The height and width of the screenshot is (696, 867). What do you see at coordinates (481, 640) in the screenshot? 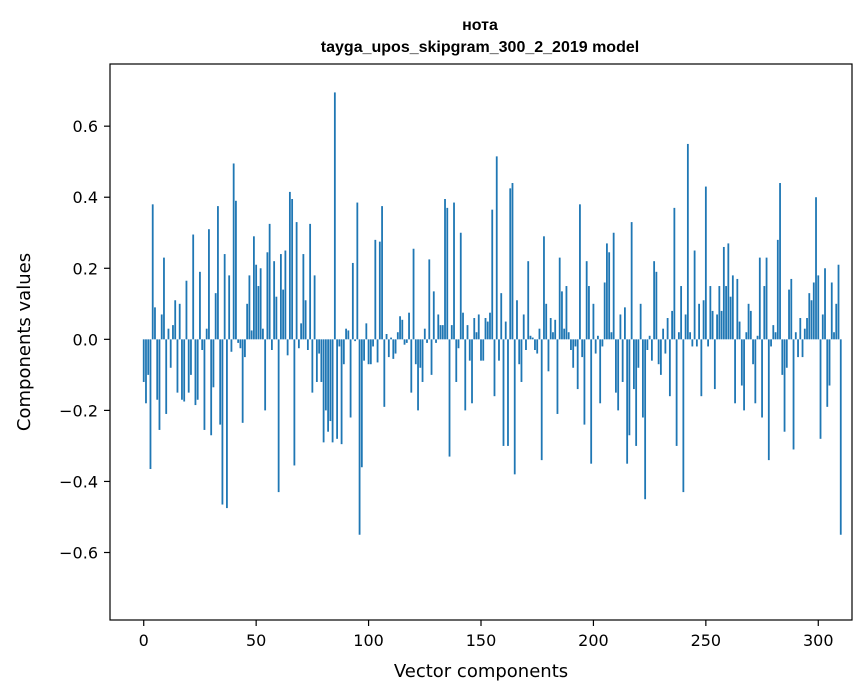
I see `x-tick-label: 150` at bounding box center [481, 640].